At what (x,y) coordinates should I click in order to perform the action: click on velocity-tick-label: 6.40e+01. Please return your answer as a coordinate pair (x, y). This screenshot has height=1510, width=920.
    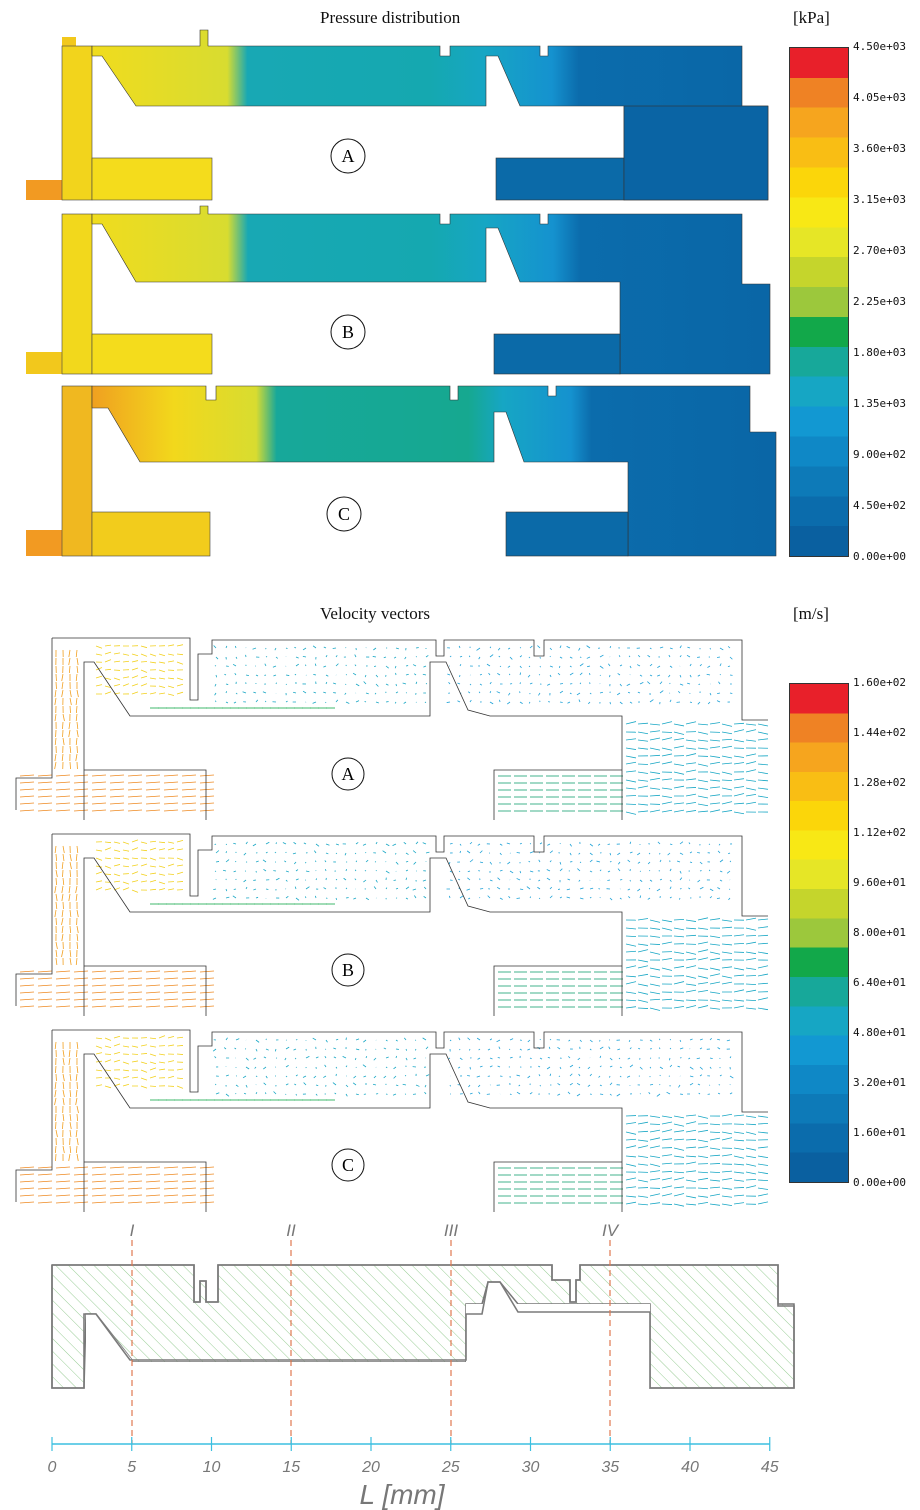
    Looking at the image, I should click on (879, 982).